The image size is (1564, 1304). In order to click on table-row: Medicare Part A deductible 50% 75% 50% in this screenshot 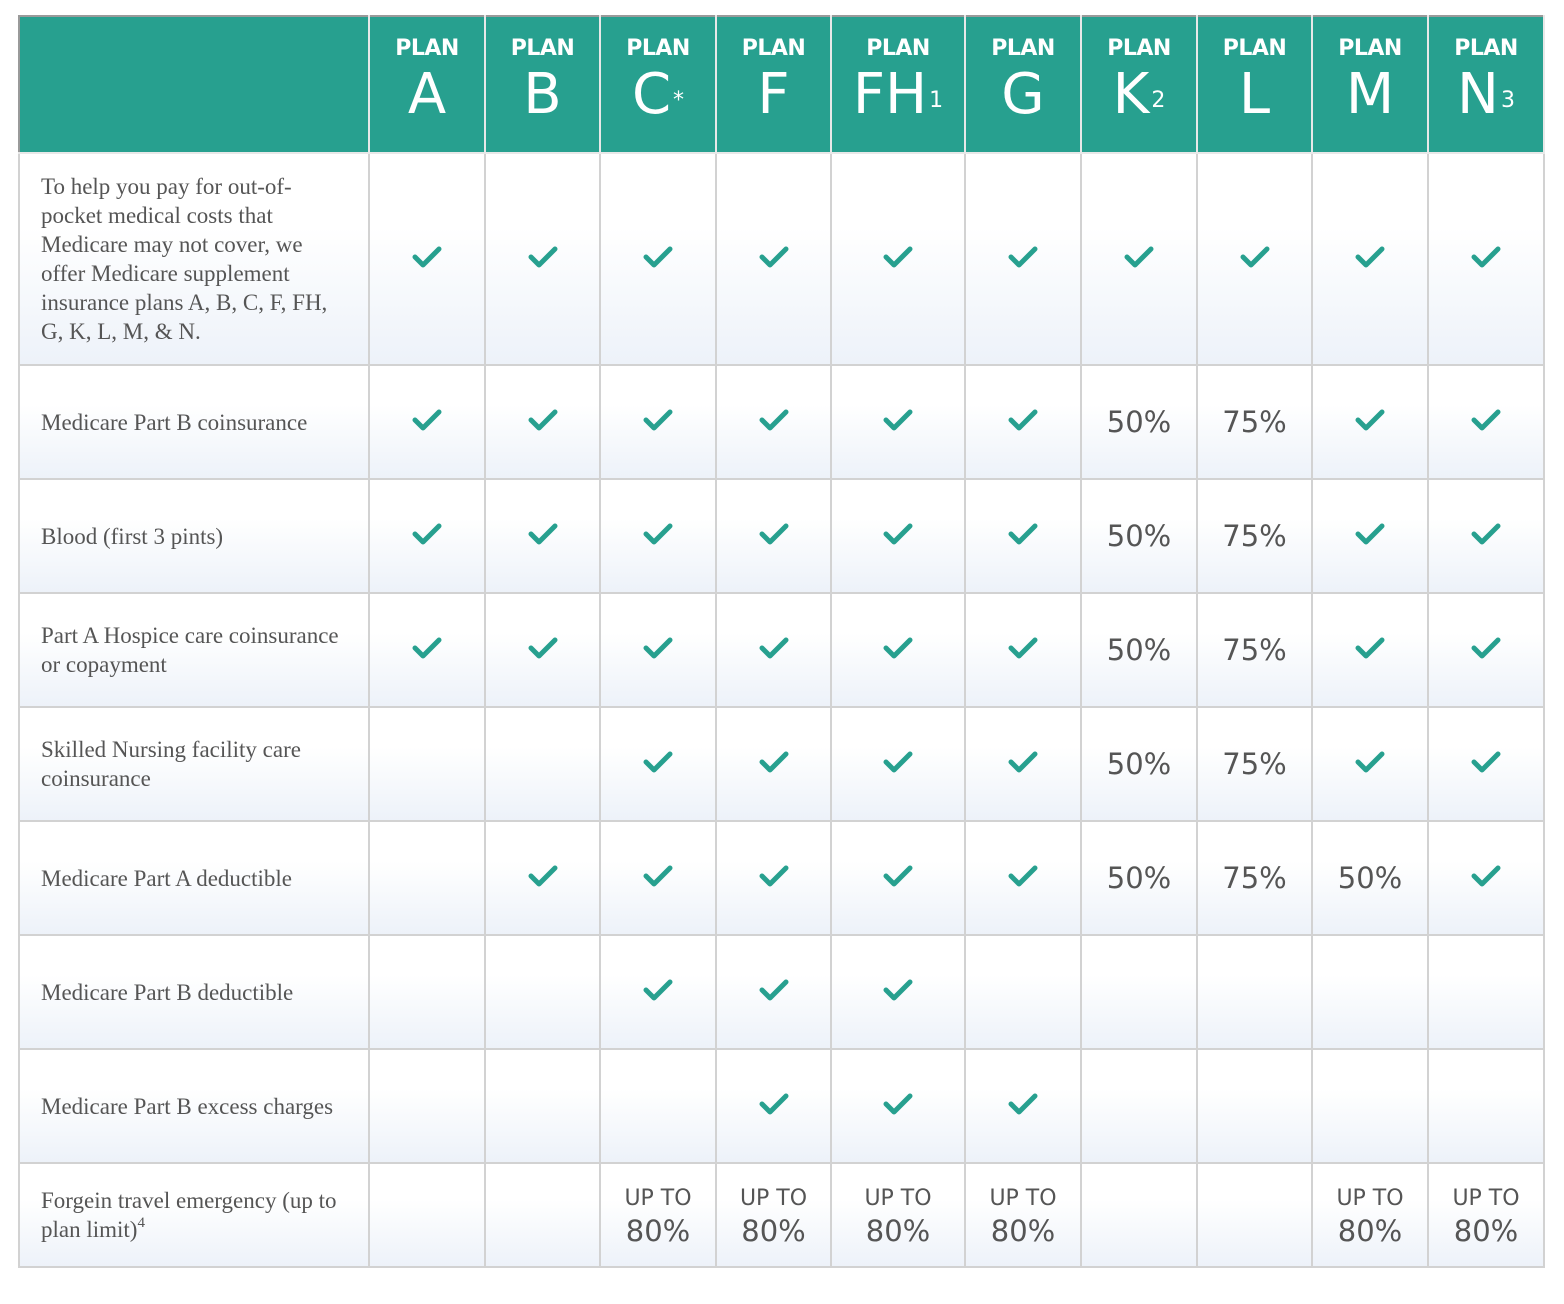, I will do `click(781, 878)`.